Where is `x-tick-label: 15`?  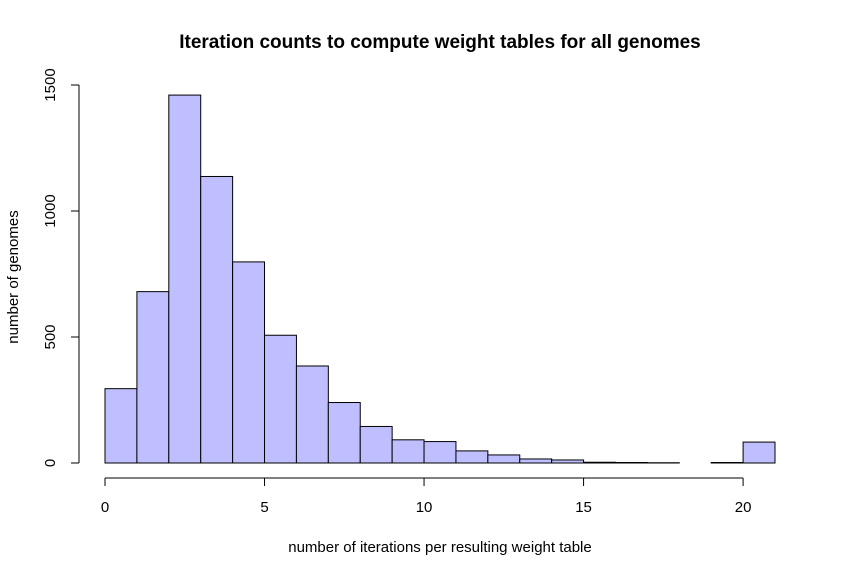
x-tick-label: 15 is located at coordinates (583, 507).